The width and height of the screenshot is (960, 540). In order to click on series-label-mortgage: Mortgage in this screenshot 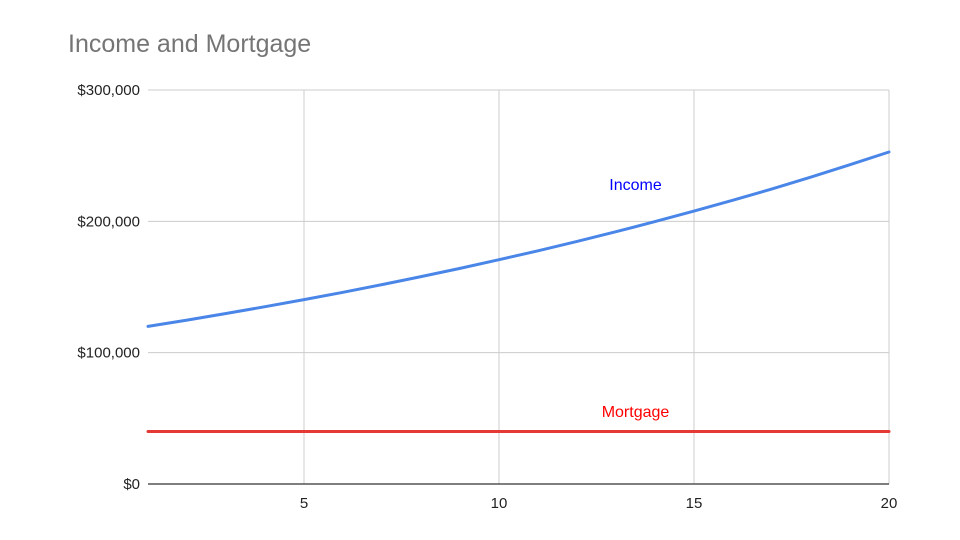, I will do `click(636, 412)`.